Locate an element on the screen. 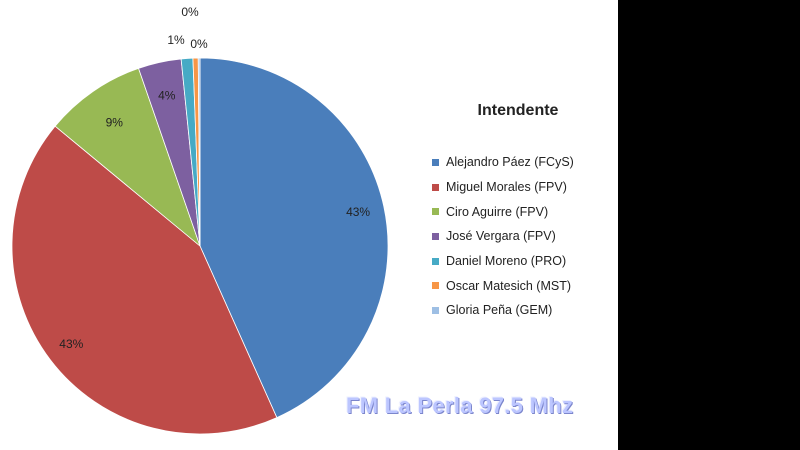 The height and width of the screenshot is (450, 800). legend-label: Gloria Peña (GEM) is located at coordinates (499, 310).